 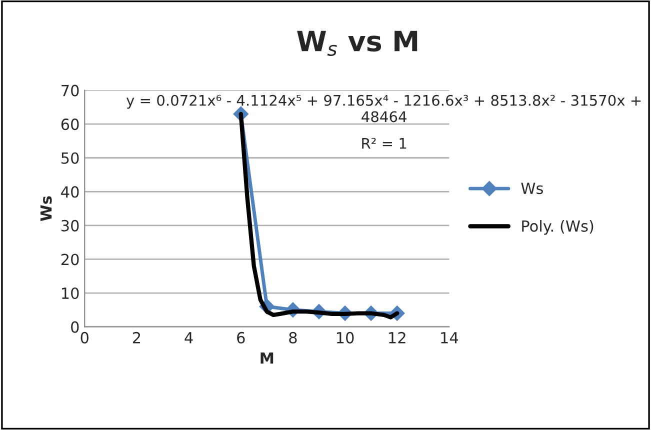 What do you see at coordinates (70, 90) in the screenshot?
I see `y-tick-label: 70` at bounding box center [70, 90].